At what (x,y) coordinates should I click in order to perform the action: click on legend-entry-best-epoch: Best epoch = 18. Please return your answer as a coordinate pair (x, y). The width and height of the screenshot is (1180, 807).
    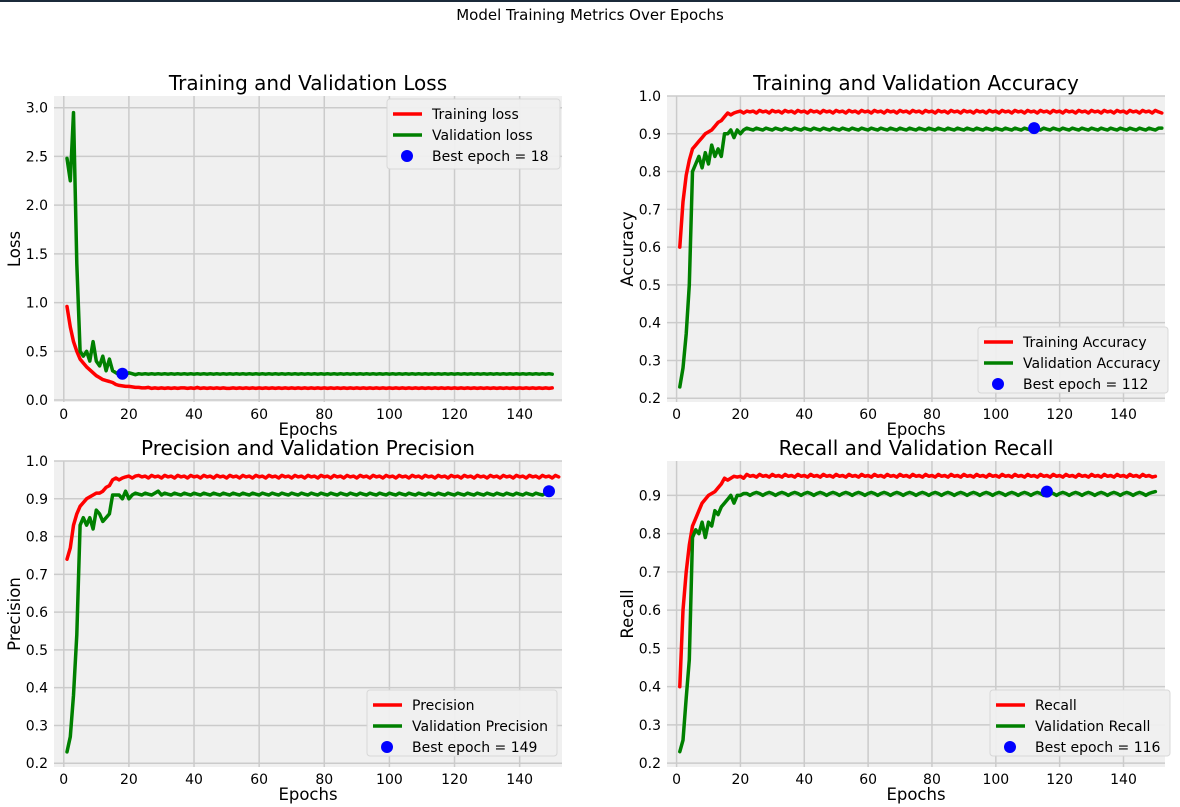
    Looking at the image, I should click on (475, 157).